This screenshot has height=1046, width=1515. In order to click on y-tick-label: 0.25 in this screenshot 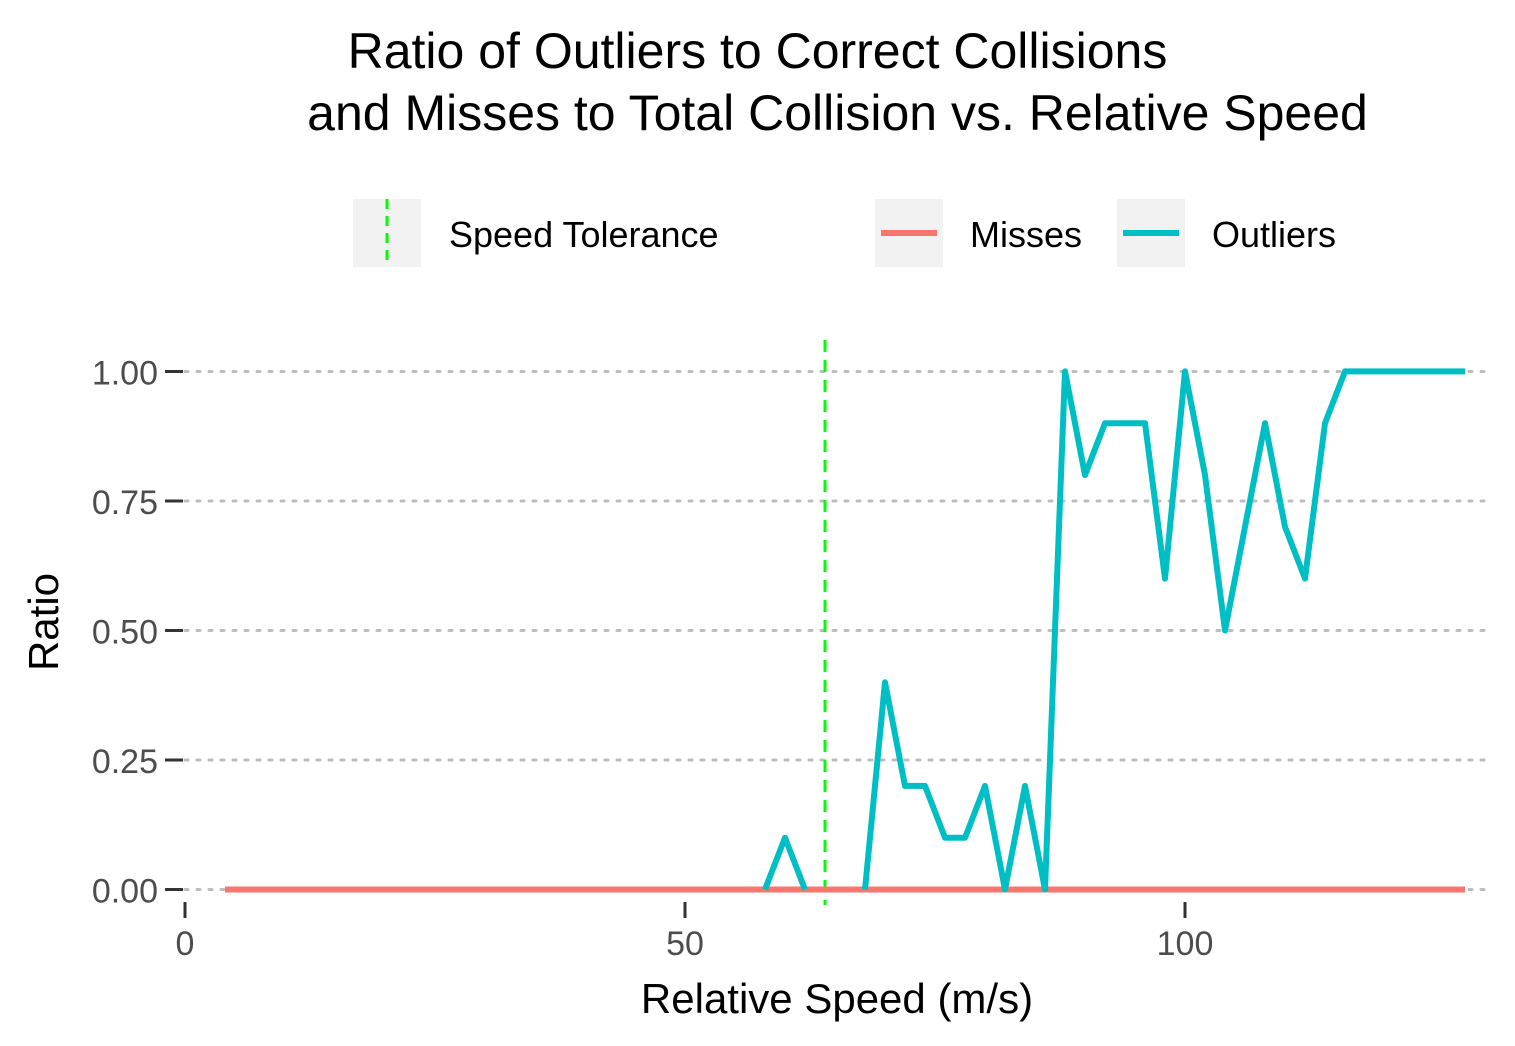, I will do `click(125, 762)`.